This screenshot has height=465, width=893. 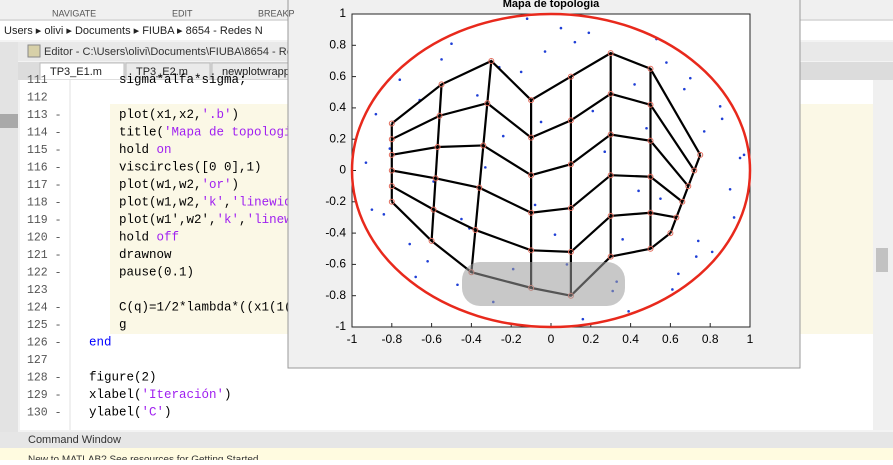 What do you see at coordinates (182, 13) in the screenshot?
I see `toolstrip-section: EDIT` at bounding box center [182, 13].